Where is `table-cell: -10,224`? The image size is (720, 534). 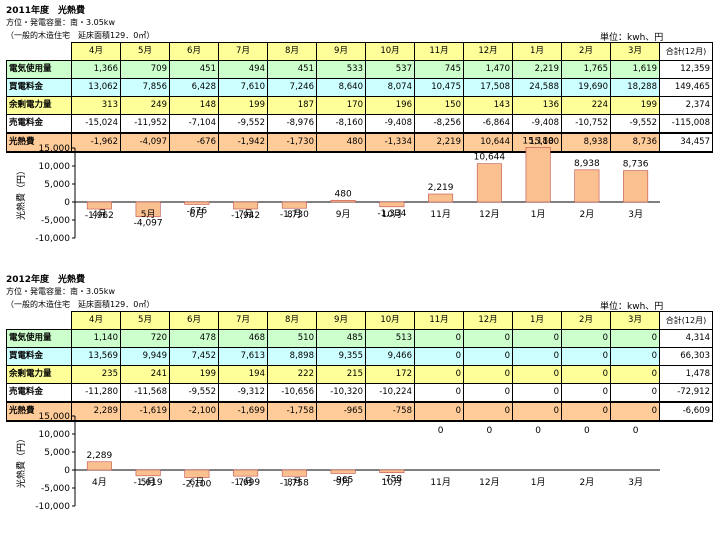
table-cell: -10,224 is located at coordinates (390, 393).